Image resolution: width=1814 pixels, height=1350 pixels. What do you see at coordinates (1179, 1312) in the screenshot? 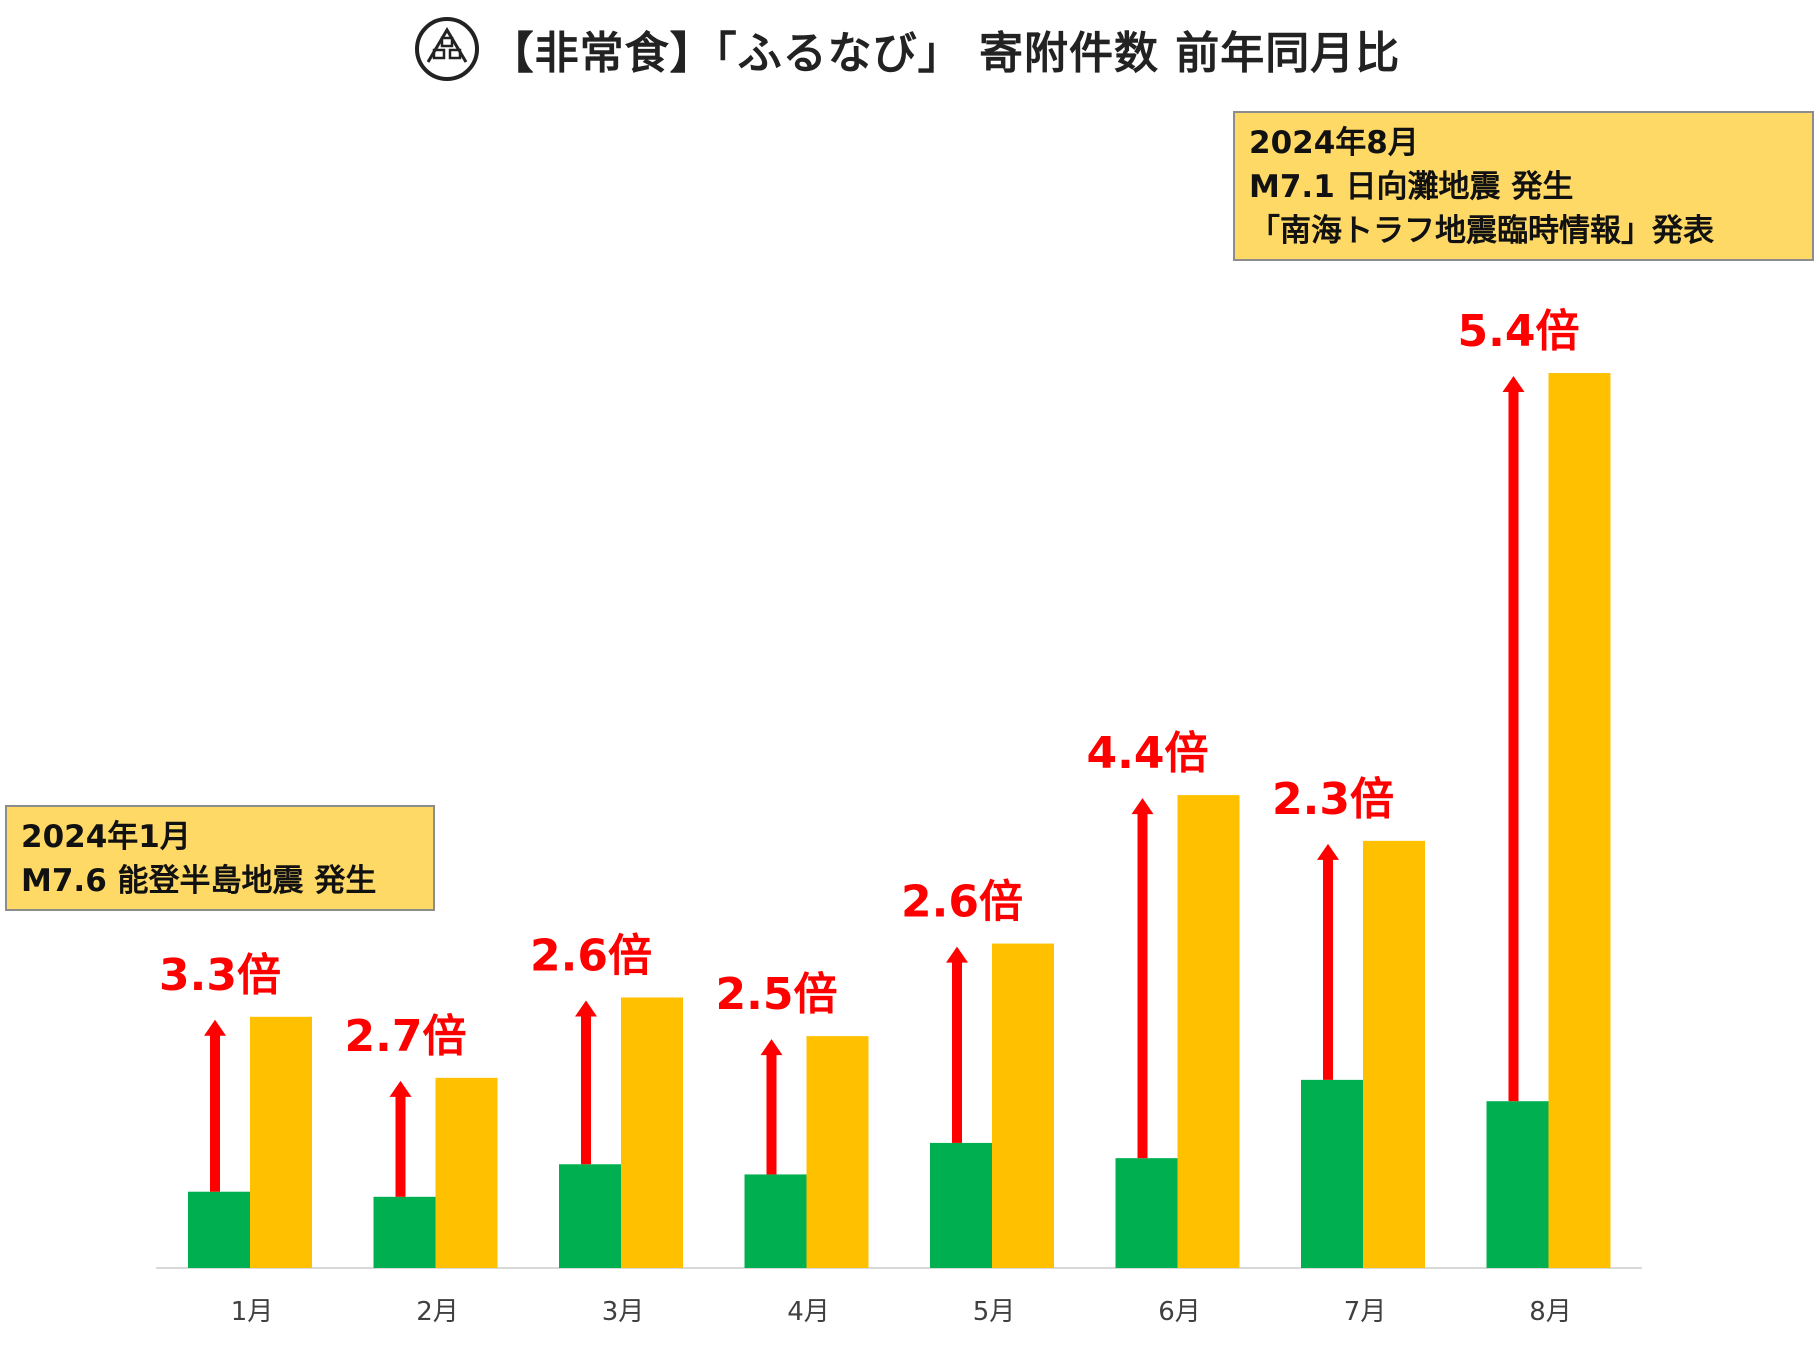
I see `x-tick-label: 6月` at bounding box center [1179, 1312].